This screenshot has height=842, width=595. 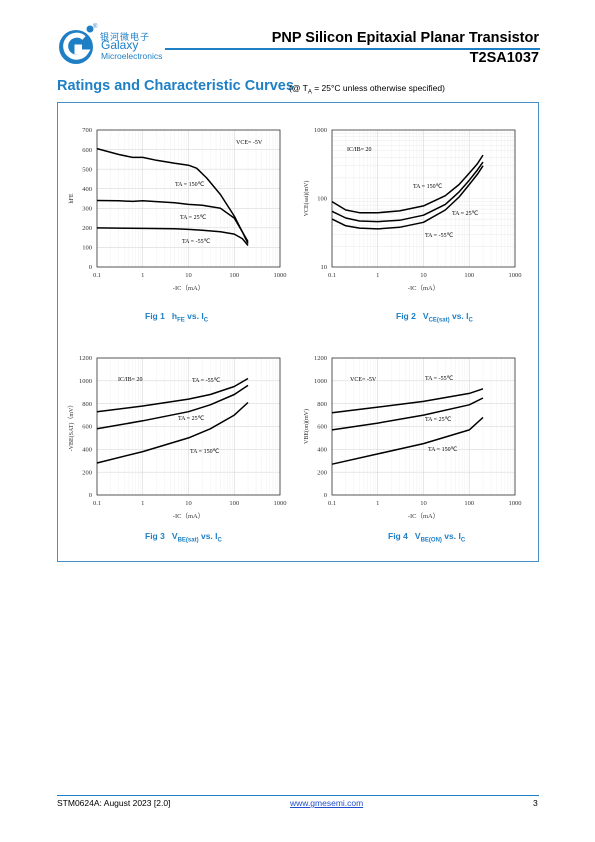 I want to click on y-axis-label: VCE(sat)(mV), so click(x=306, y=199).